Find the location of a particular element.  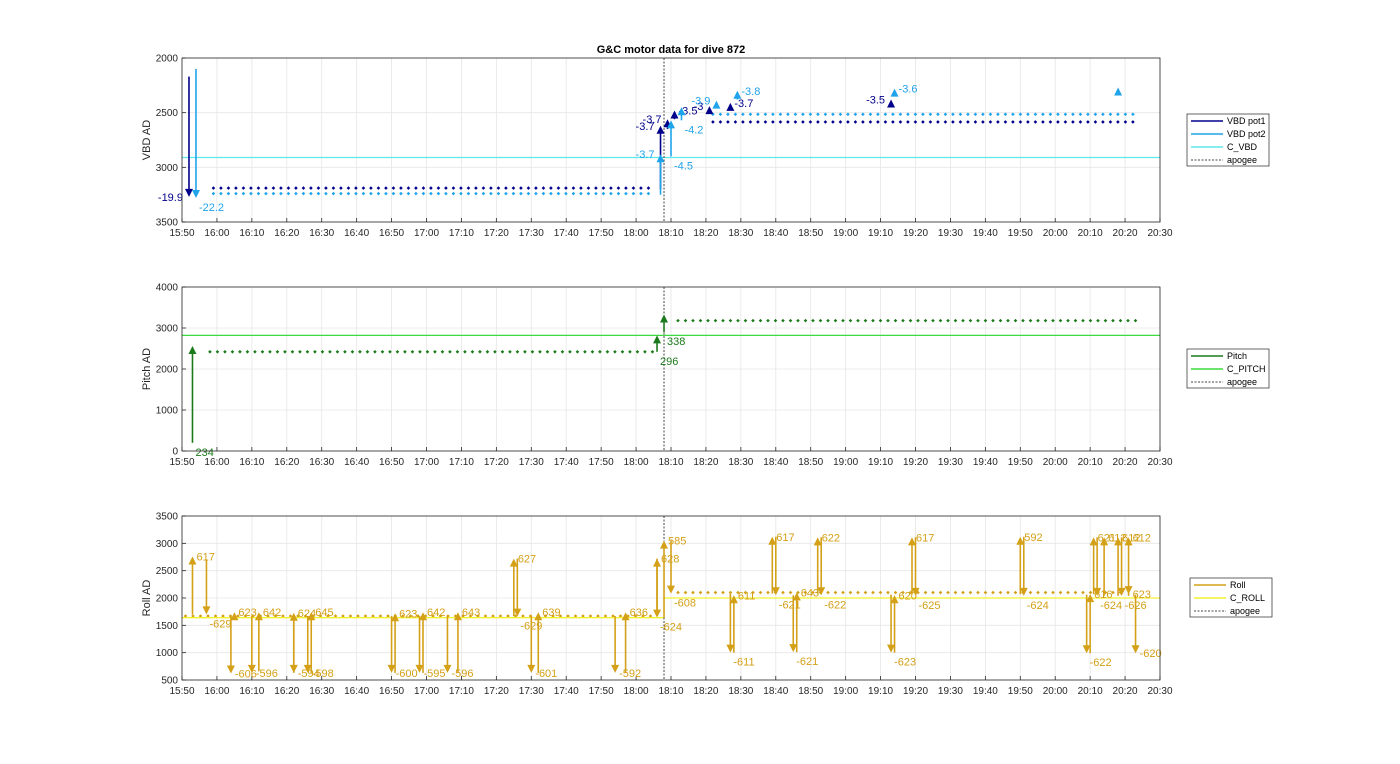

data-label: -596 is located at coordinates (267, 674).